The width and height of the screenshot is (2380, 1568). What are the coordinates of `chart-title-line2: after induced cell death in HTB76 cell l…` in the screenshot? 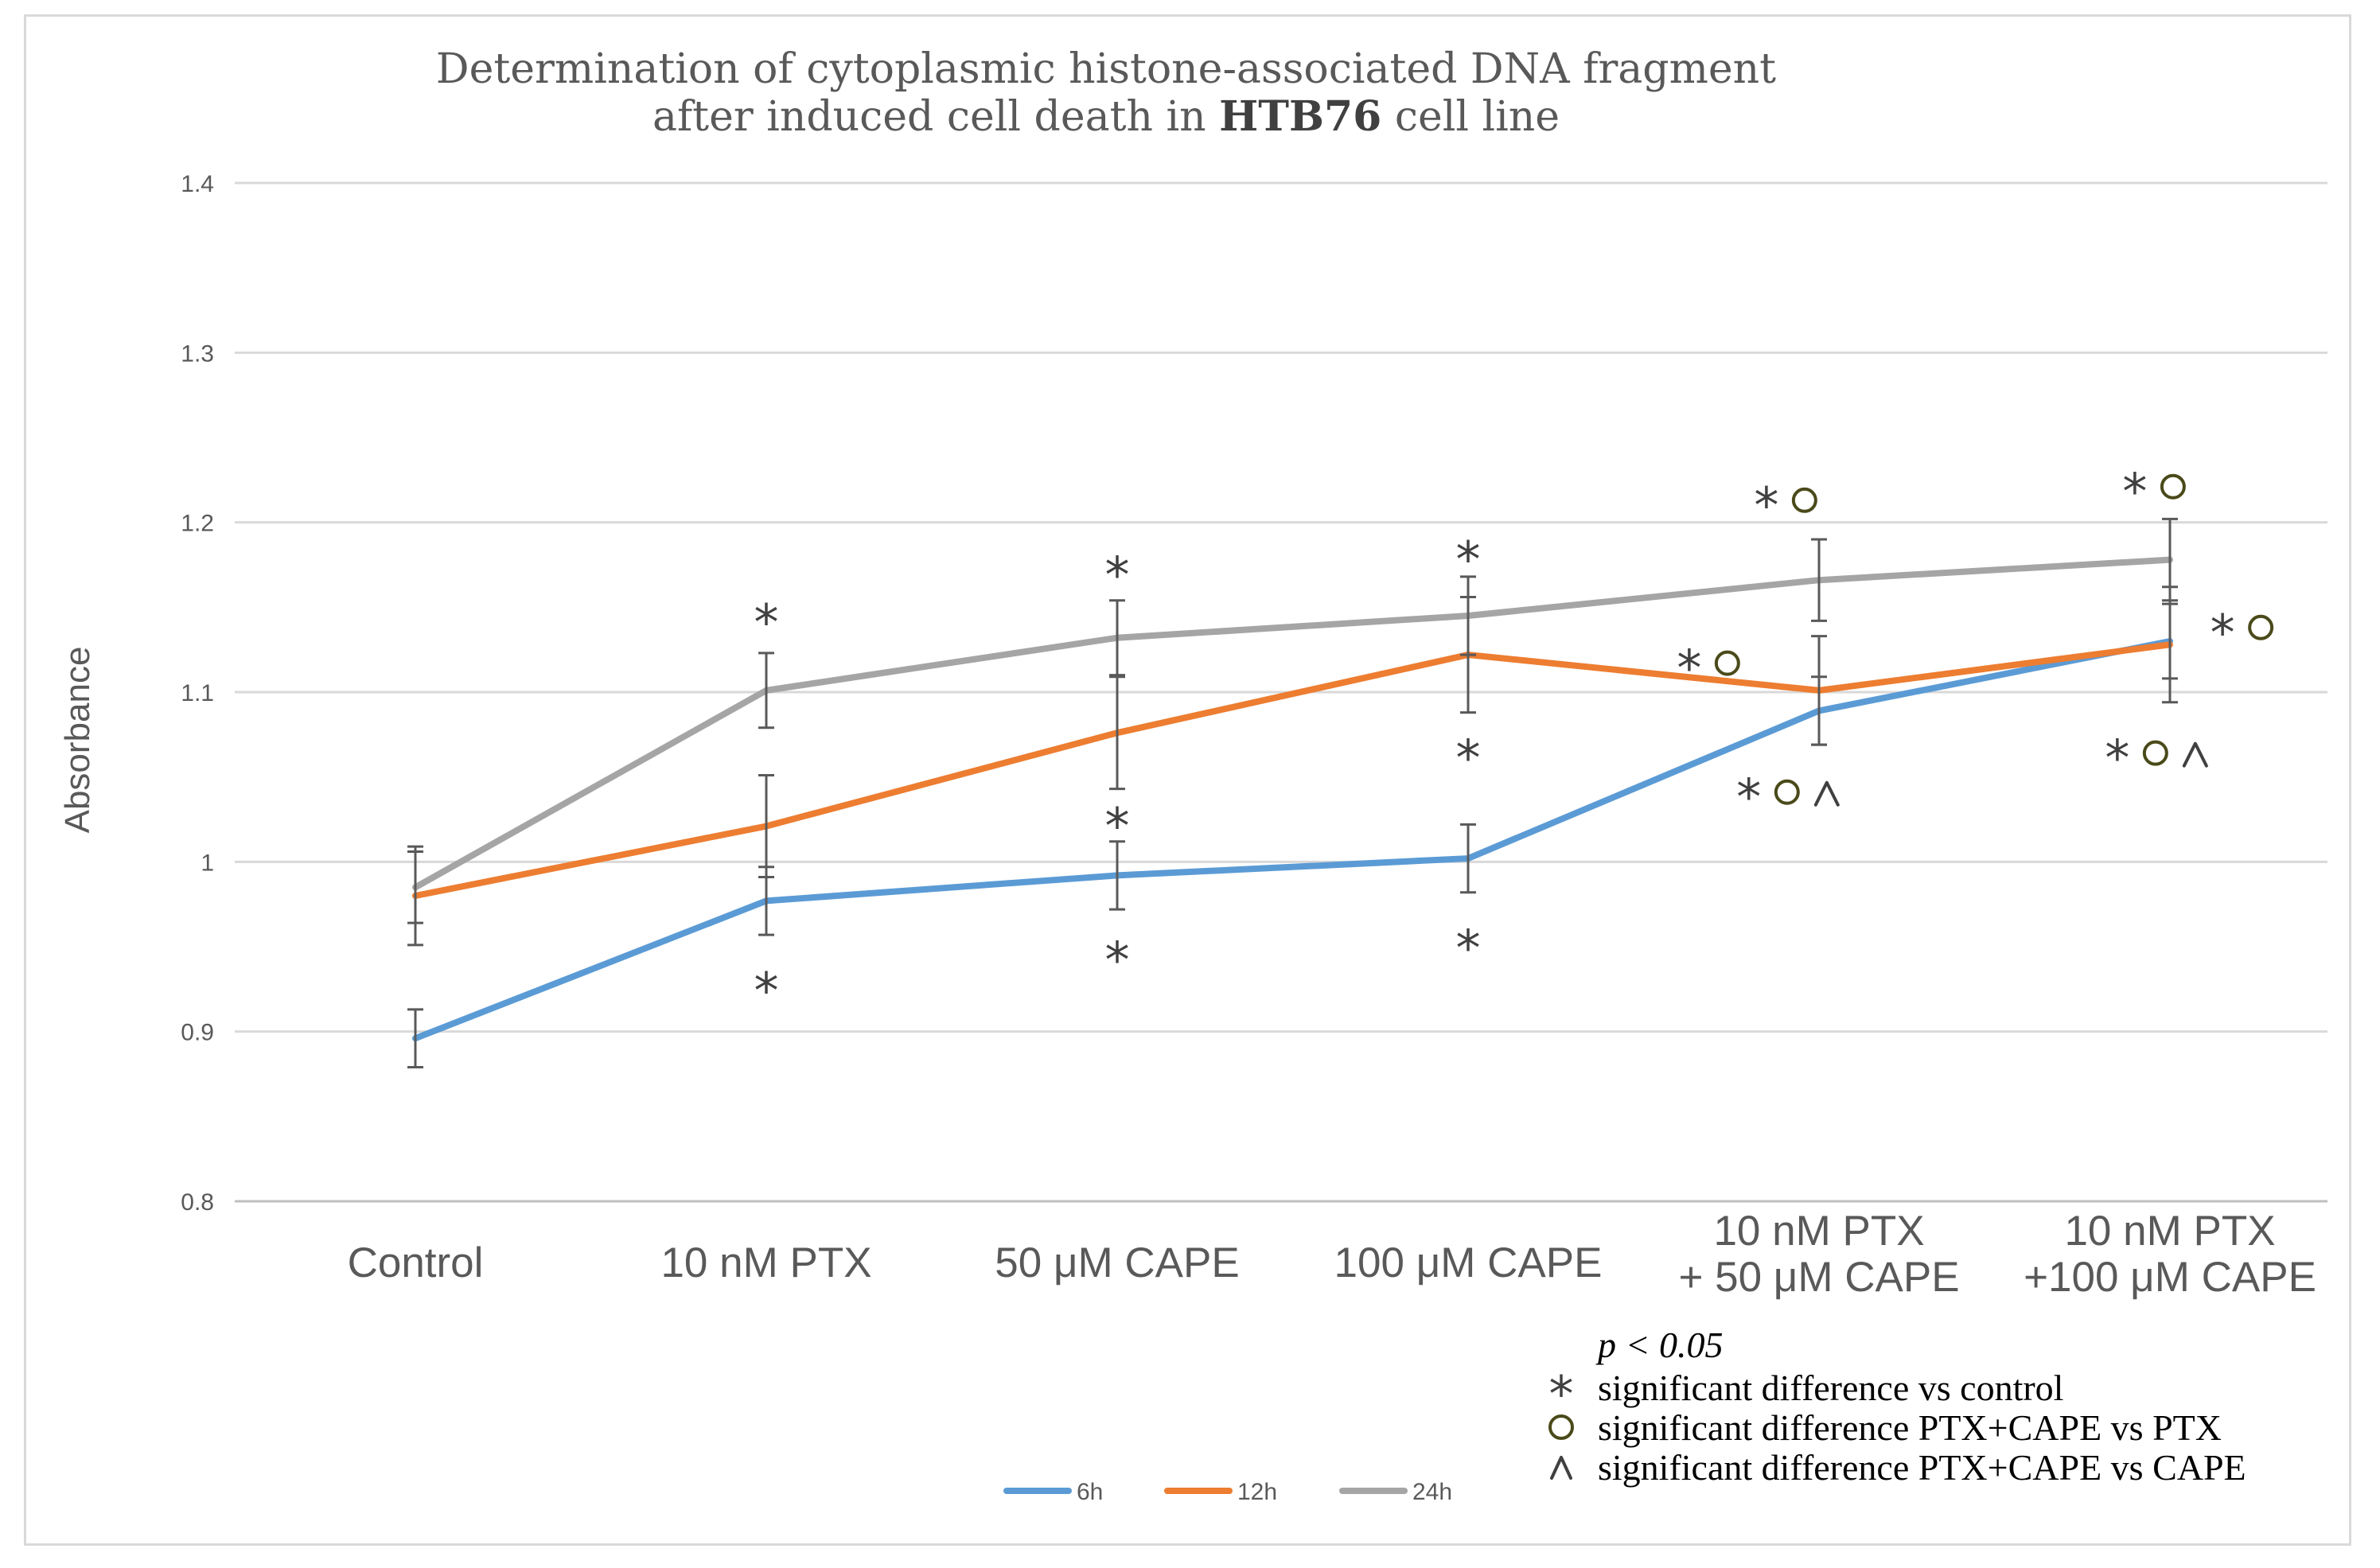 It's located at (1106, 116).